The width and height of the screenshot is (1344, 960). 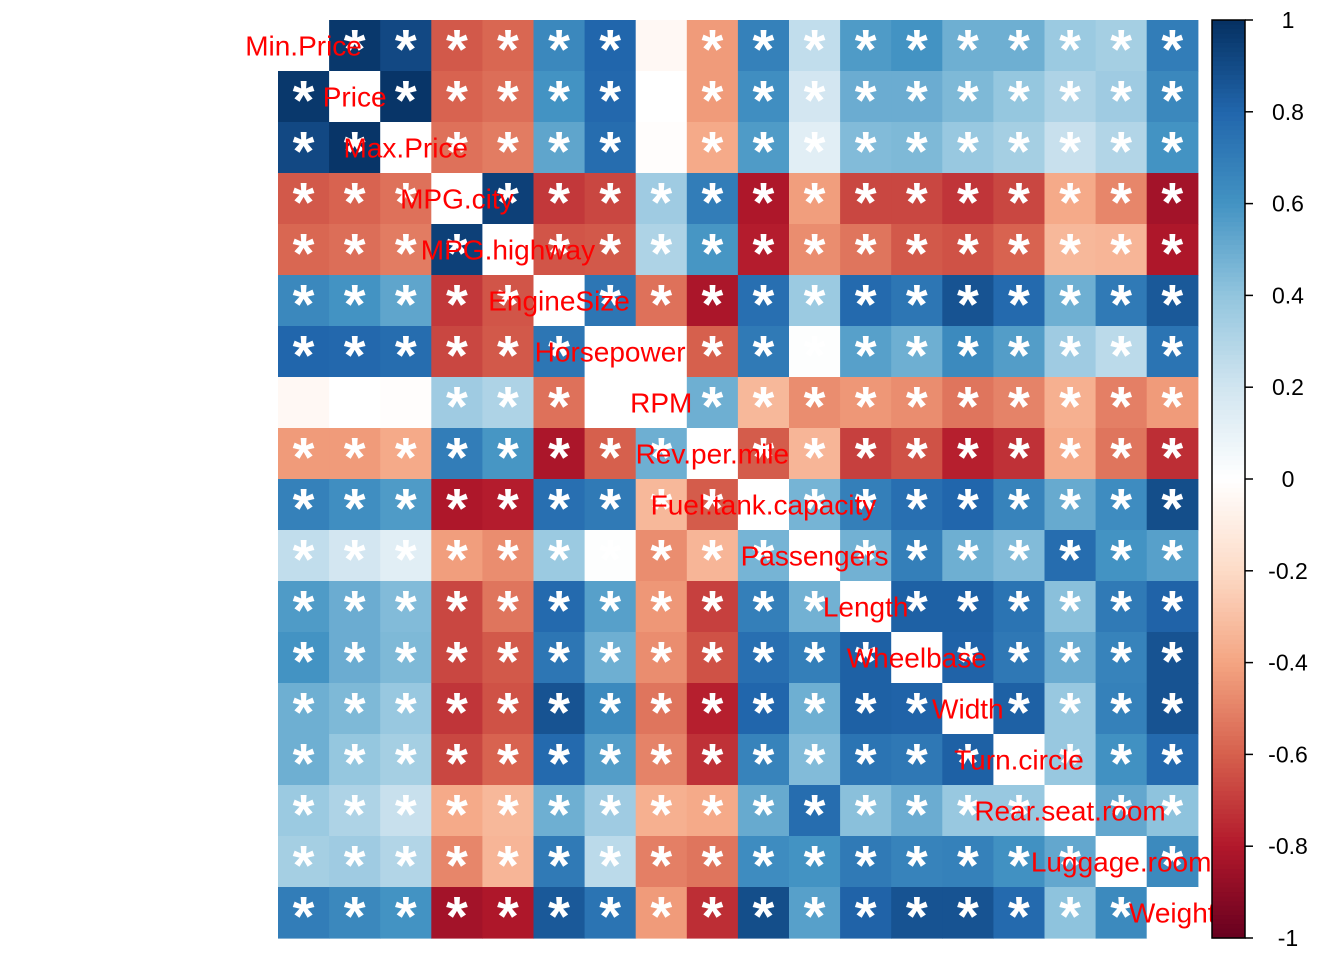 What do you see at coordinates (406, 148) in the screenshot?
I see `variable-label: Max.Price` at bounding box center [406, 148].